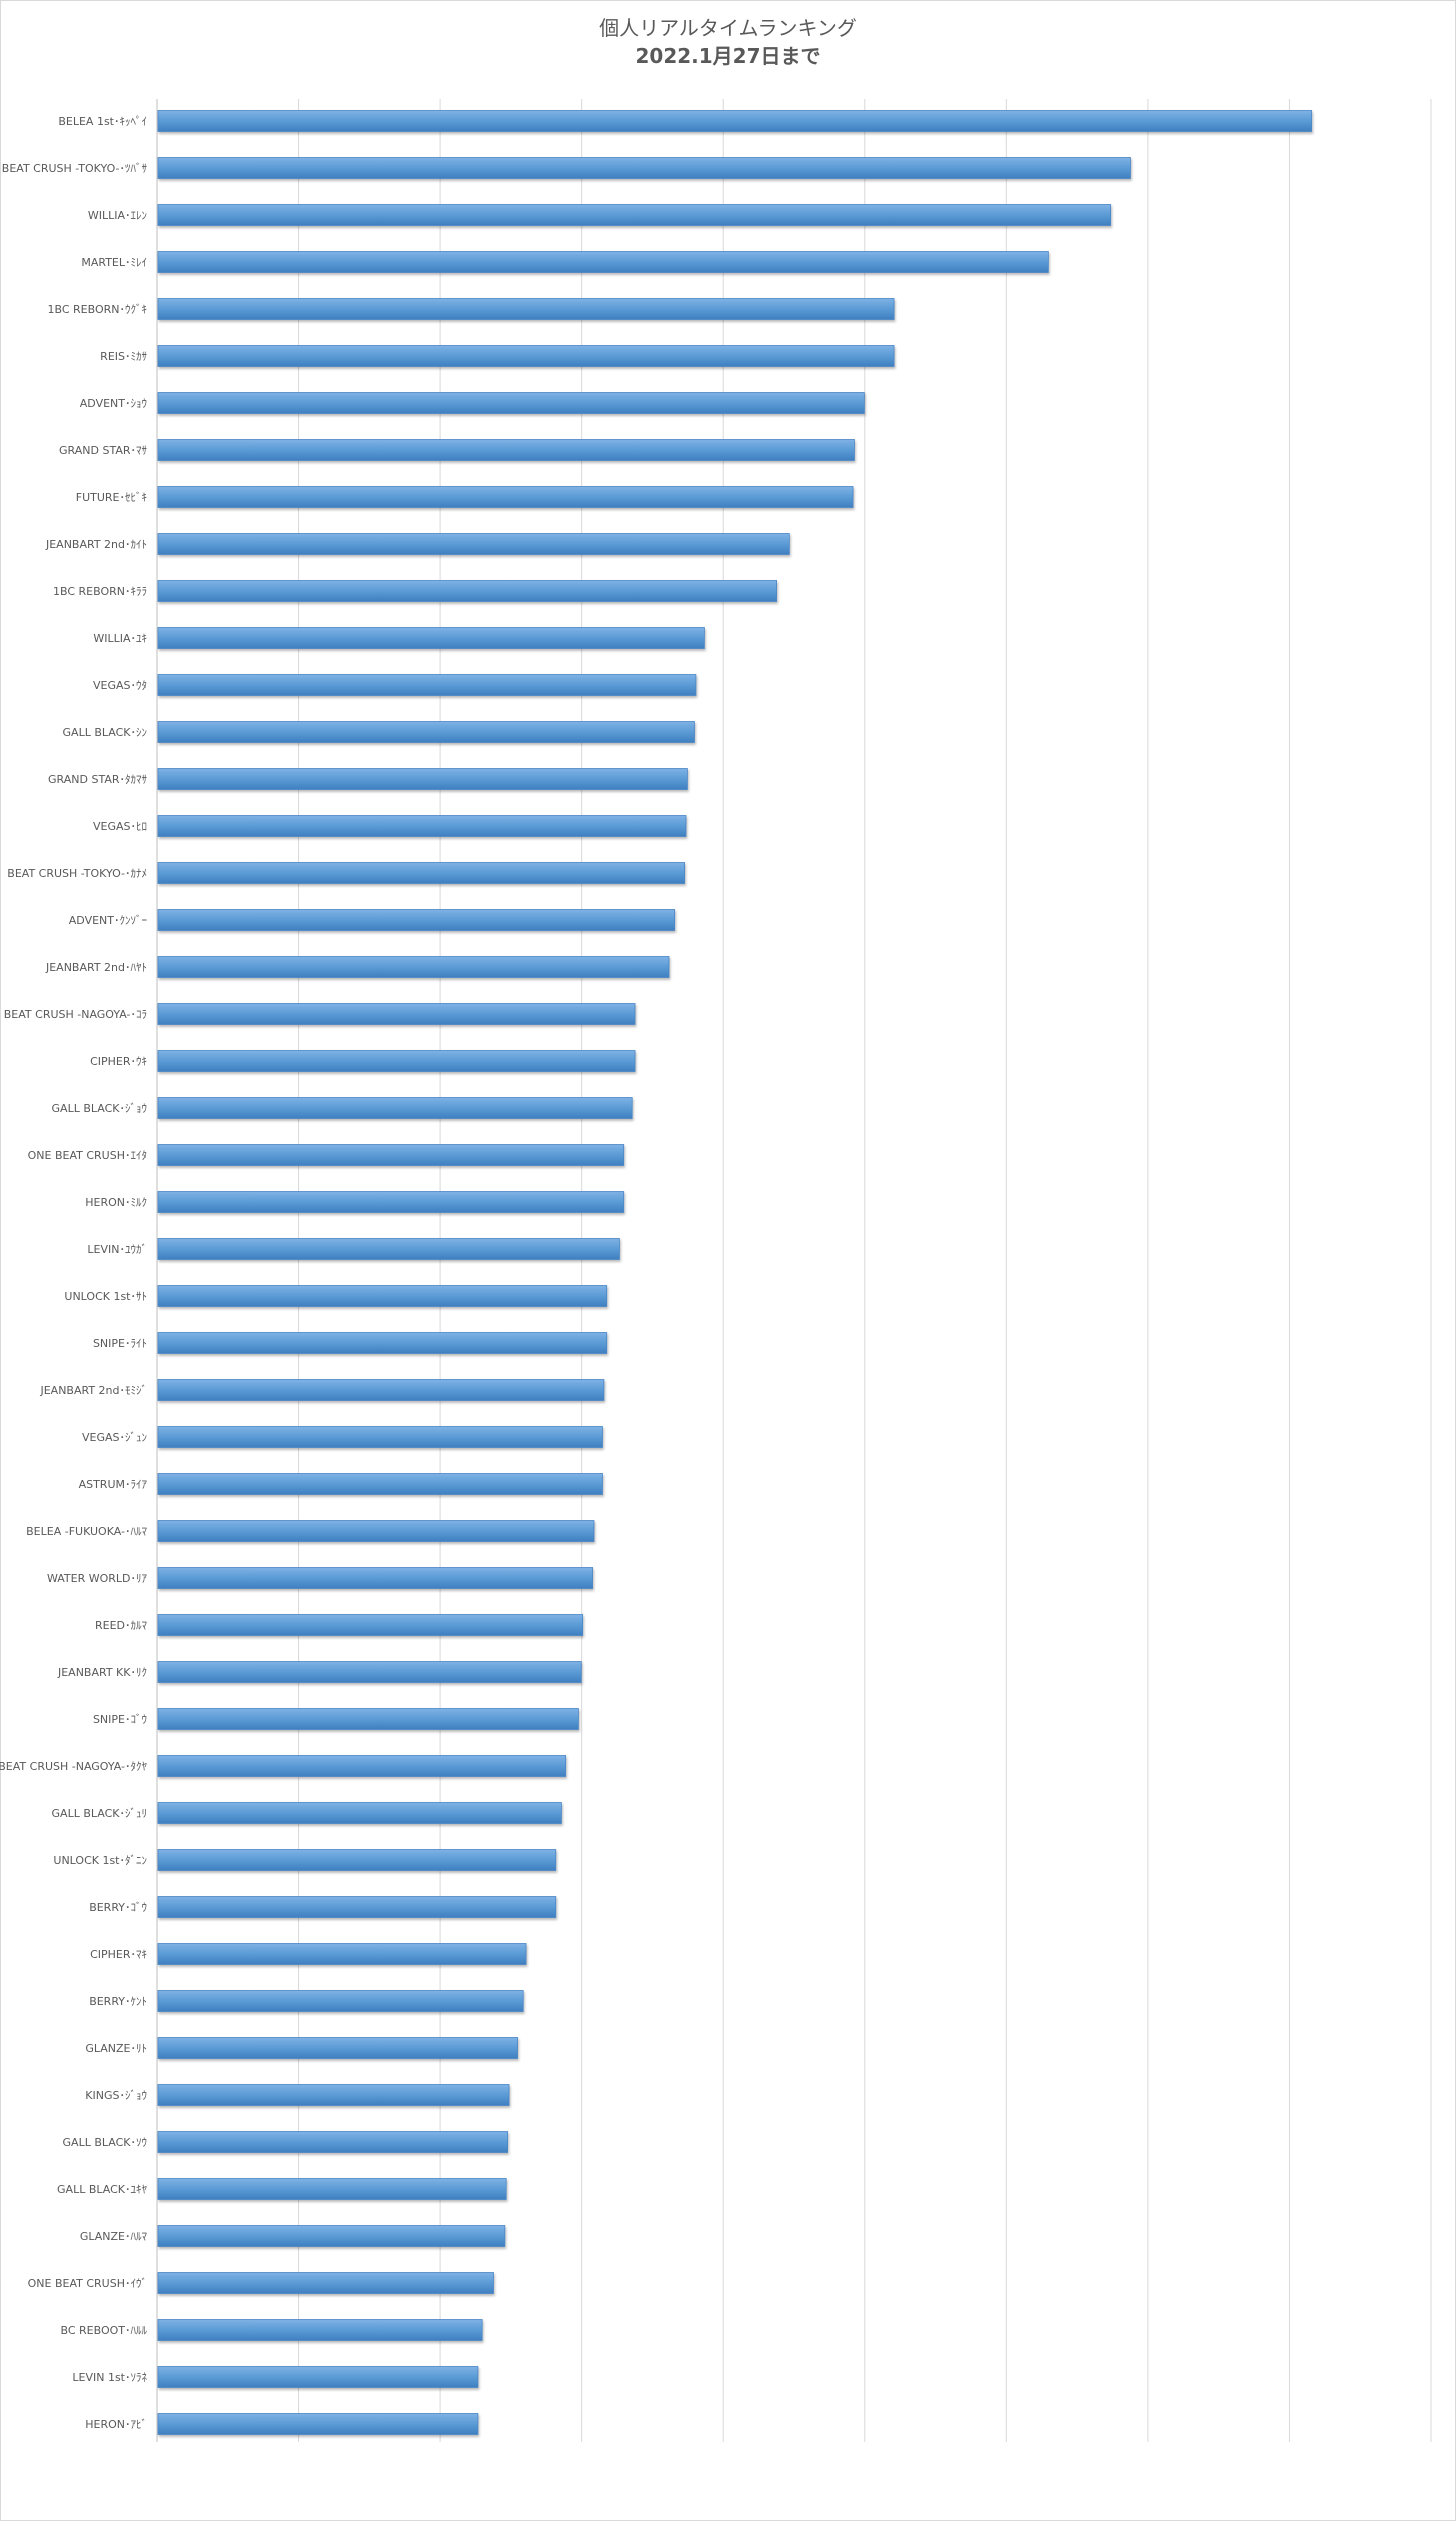 The image size is (1456, 2521). I want to click on category-label: BELEA -FUKUOKA-･ﾊﾙﾏ, so click(86, 1531).